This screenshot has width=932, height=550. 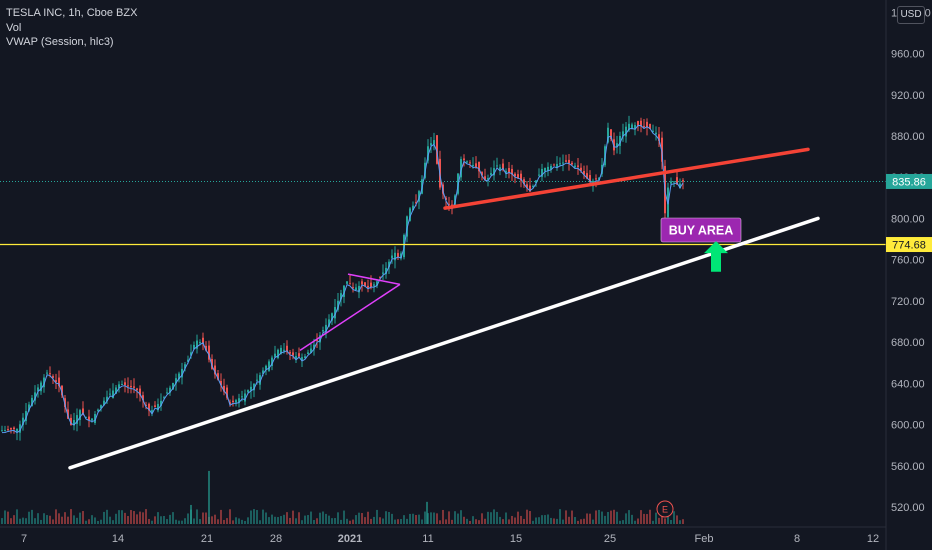 I want to click on last-price-tag-box, so click(x=909, y=181).